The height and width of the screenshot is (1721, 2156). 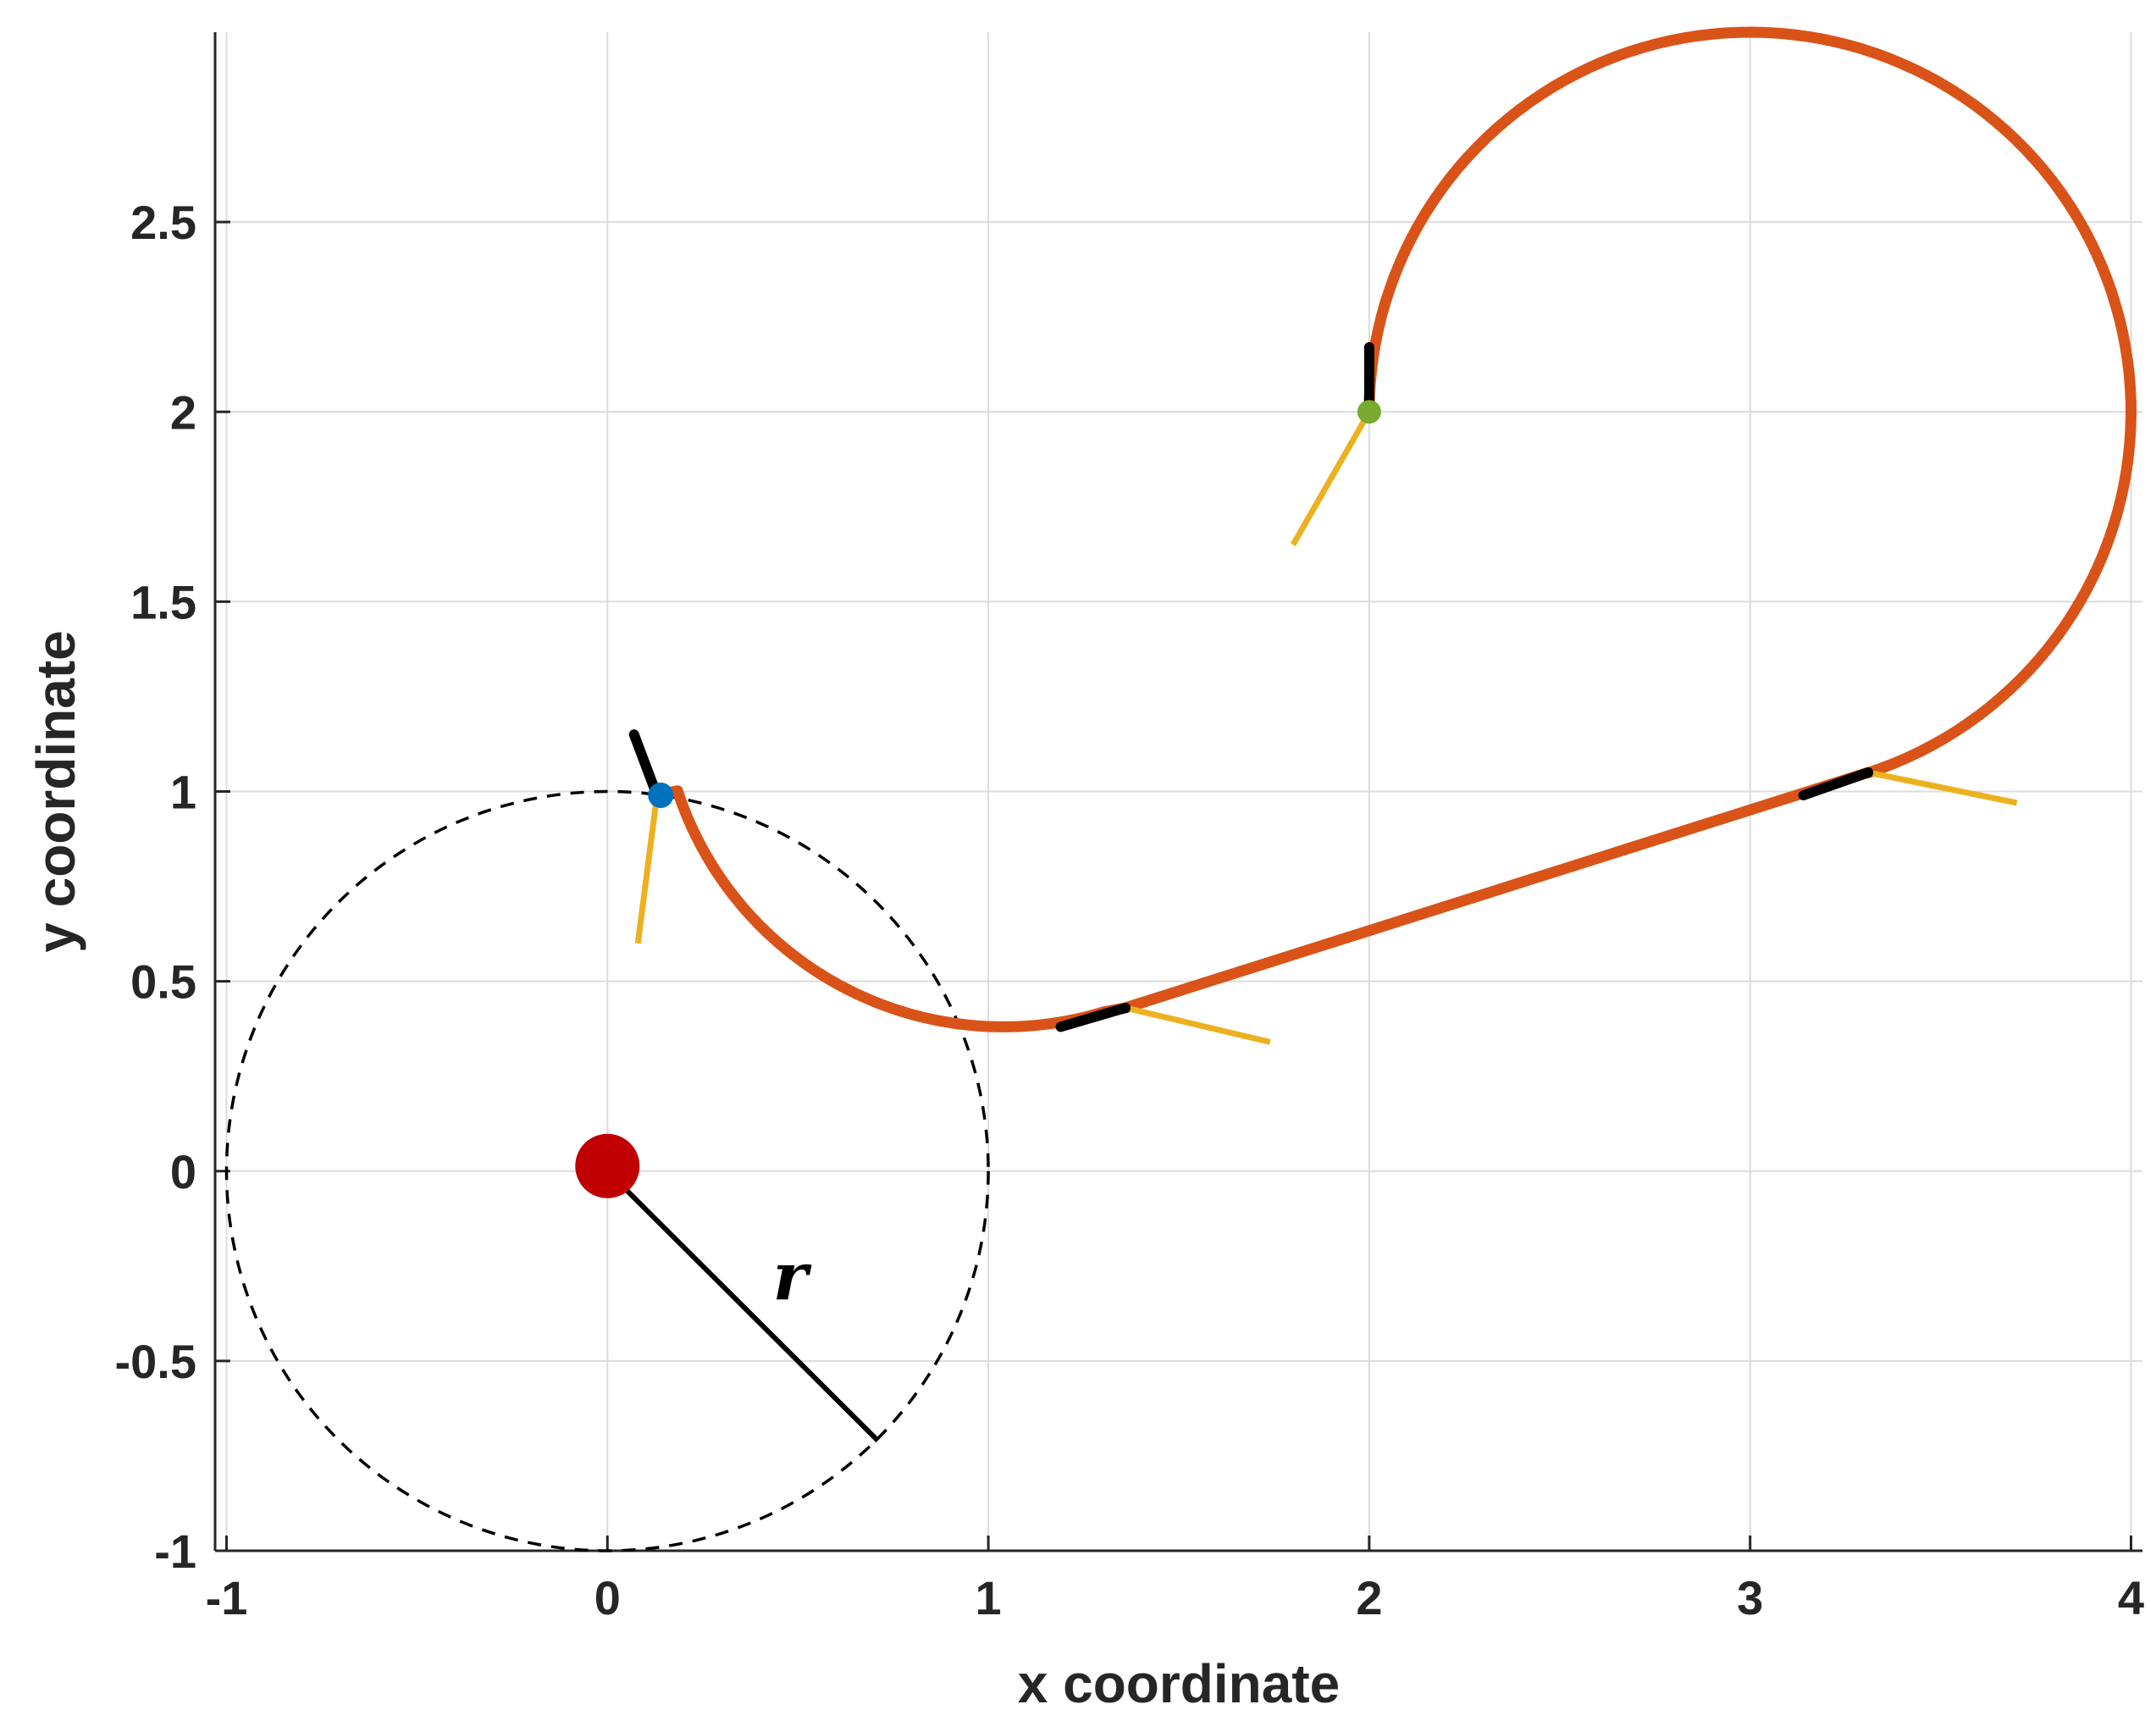 I want to click on y-tick-label: 0, so click(x=183, y=1172).